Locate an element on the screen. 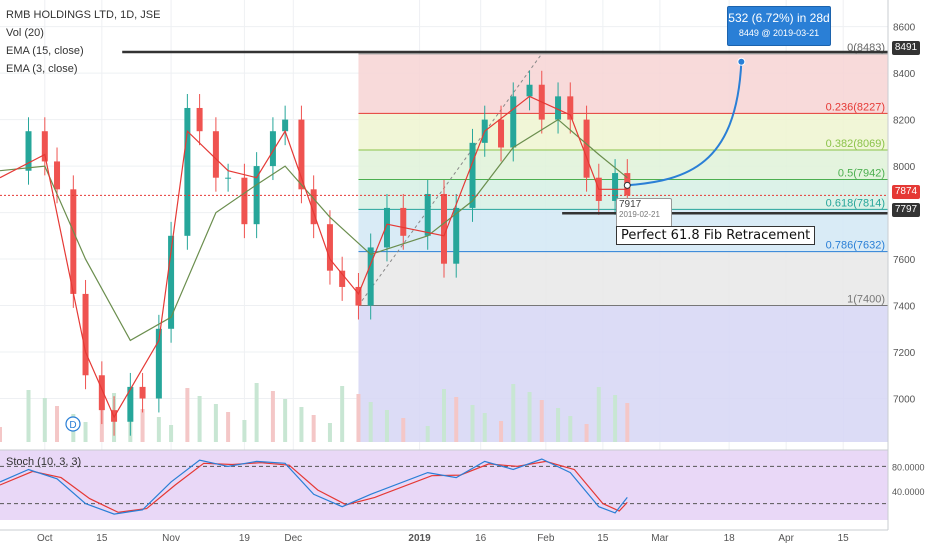  fib-level-label-5: 0.786(7632) is located at coordinates (855, 246).